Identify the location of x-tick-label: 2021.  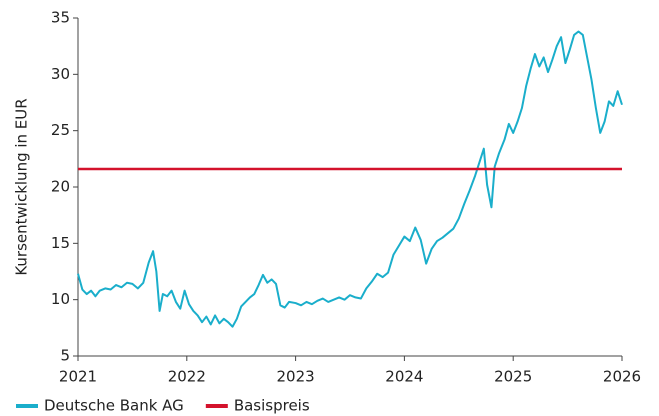
(78, 377).